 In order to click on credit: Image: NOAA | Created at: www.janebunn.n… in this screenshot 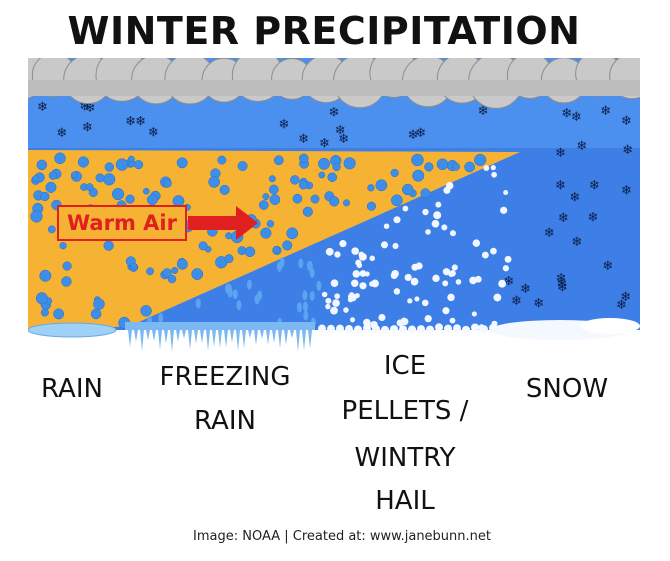, I will do `click(342, 536)`.